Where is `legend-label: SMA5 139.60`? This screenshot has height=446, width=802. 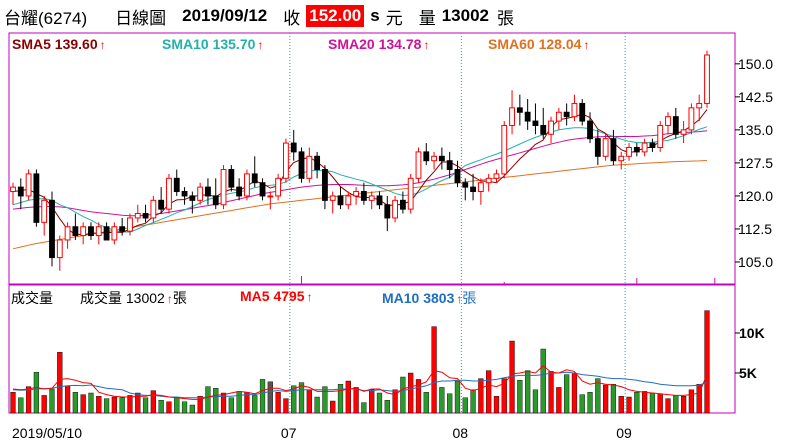
legend-label: SMA5 139.60 is located at coordinates (55, 44).